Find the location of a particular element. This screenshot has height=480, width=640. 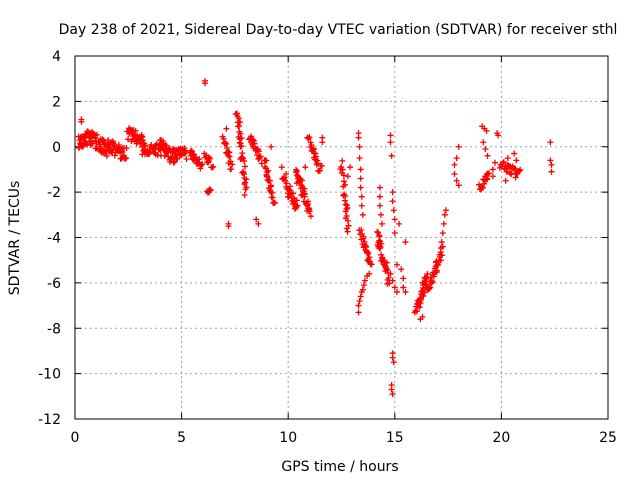

y-tick-label: -10 is located at coordinates (49, 375).